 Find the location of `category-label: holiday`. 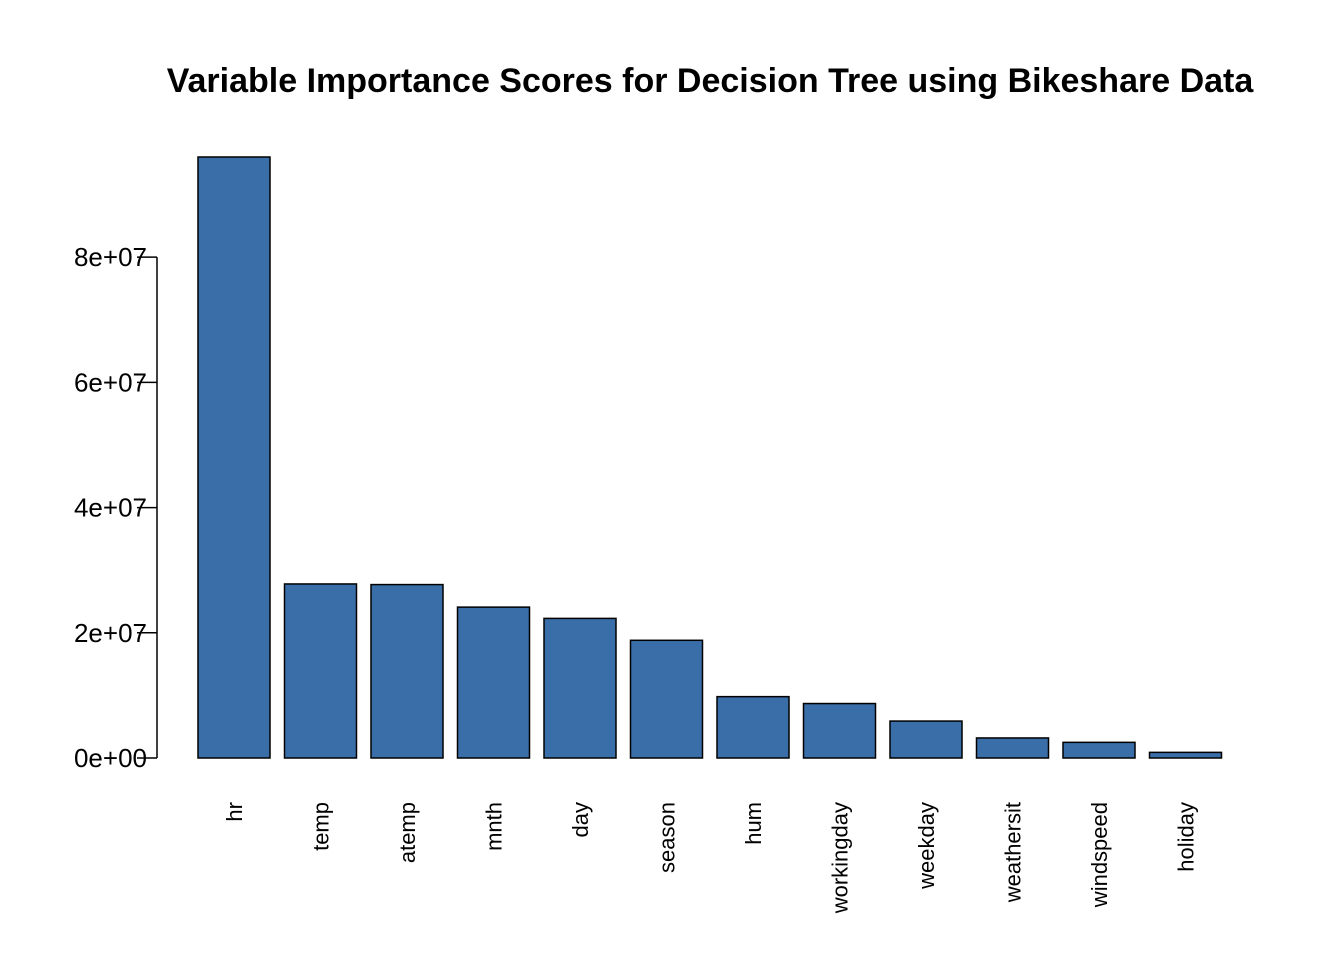

category-label: holiday is located at coordinates (1186, 837).